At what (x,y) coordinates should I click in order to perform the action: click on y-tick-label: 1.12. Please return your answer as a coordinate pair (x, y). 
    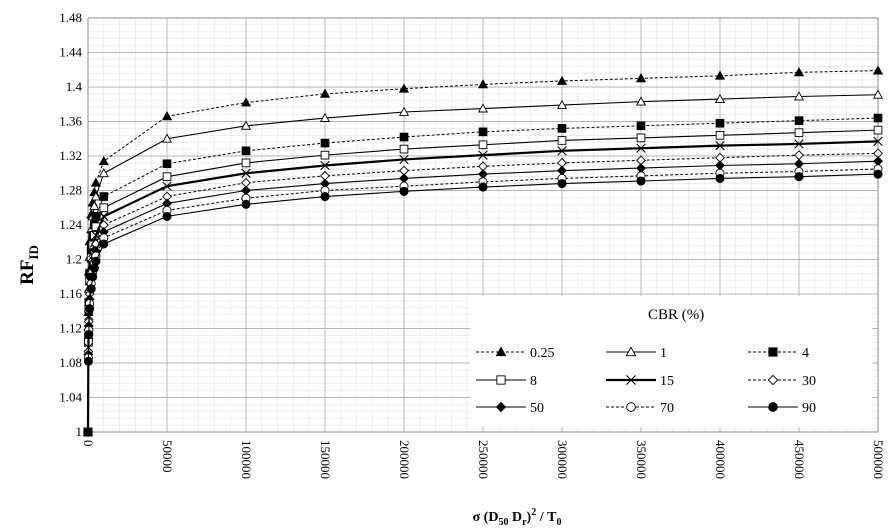
    Looking at the image, I should click on (70, 328).